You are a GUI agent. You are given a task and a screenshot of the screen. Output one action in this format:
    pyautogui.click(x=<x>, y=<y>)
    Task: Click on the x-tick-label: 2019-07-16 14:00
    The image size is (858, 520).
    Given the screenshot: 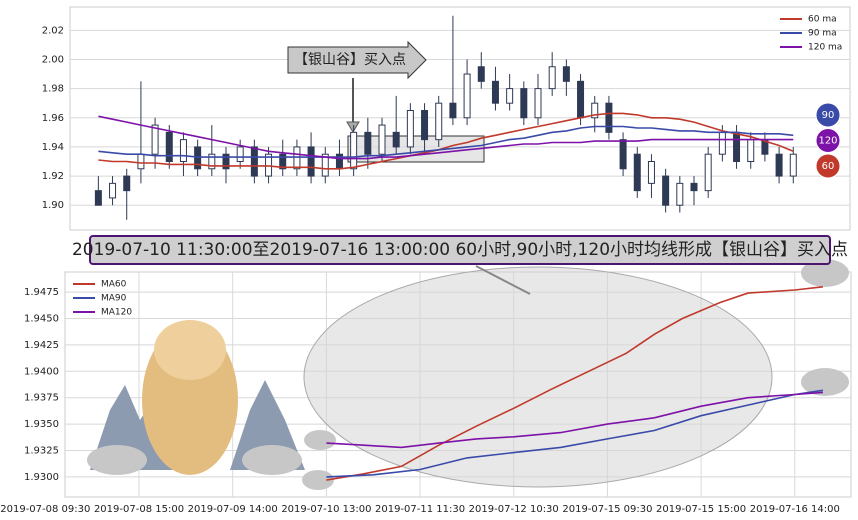 What is the action you would take?
    pyautogui.click(x=795, y=509)
    